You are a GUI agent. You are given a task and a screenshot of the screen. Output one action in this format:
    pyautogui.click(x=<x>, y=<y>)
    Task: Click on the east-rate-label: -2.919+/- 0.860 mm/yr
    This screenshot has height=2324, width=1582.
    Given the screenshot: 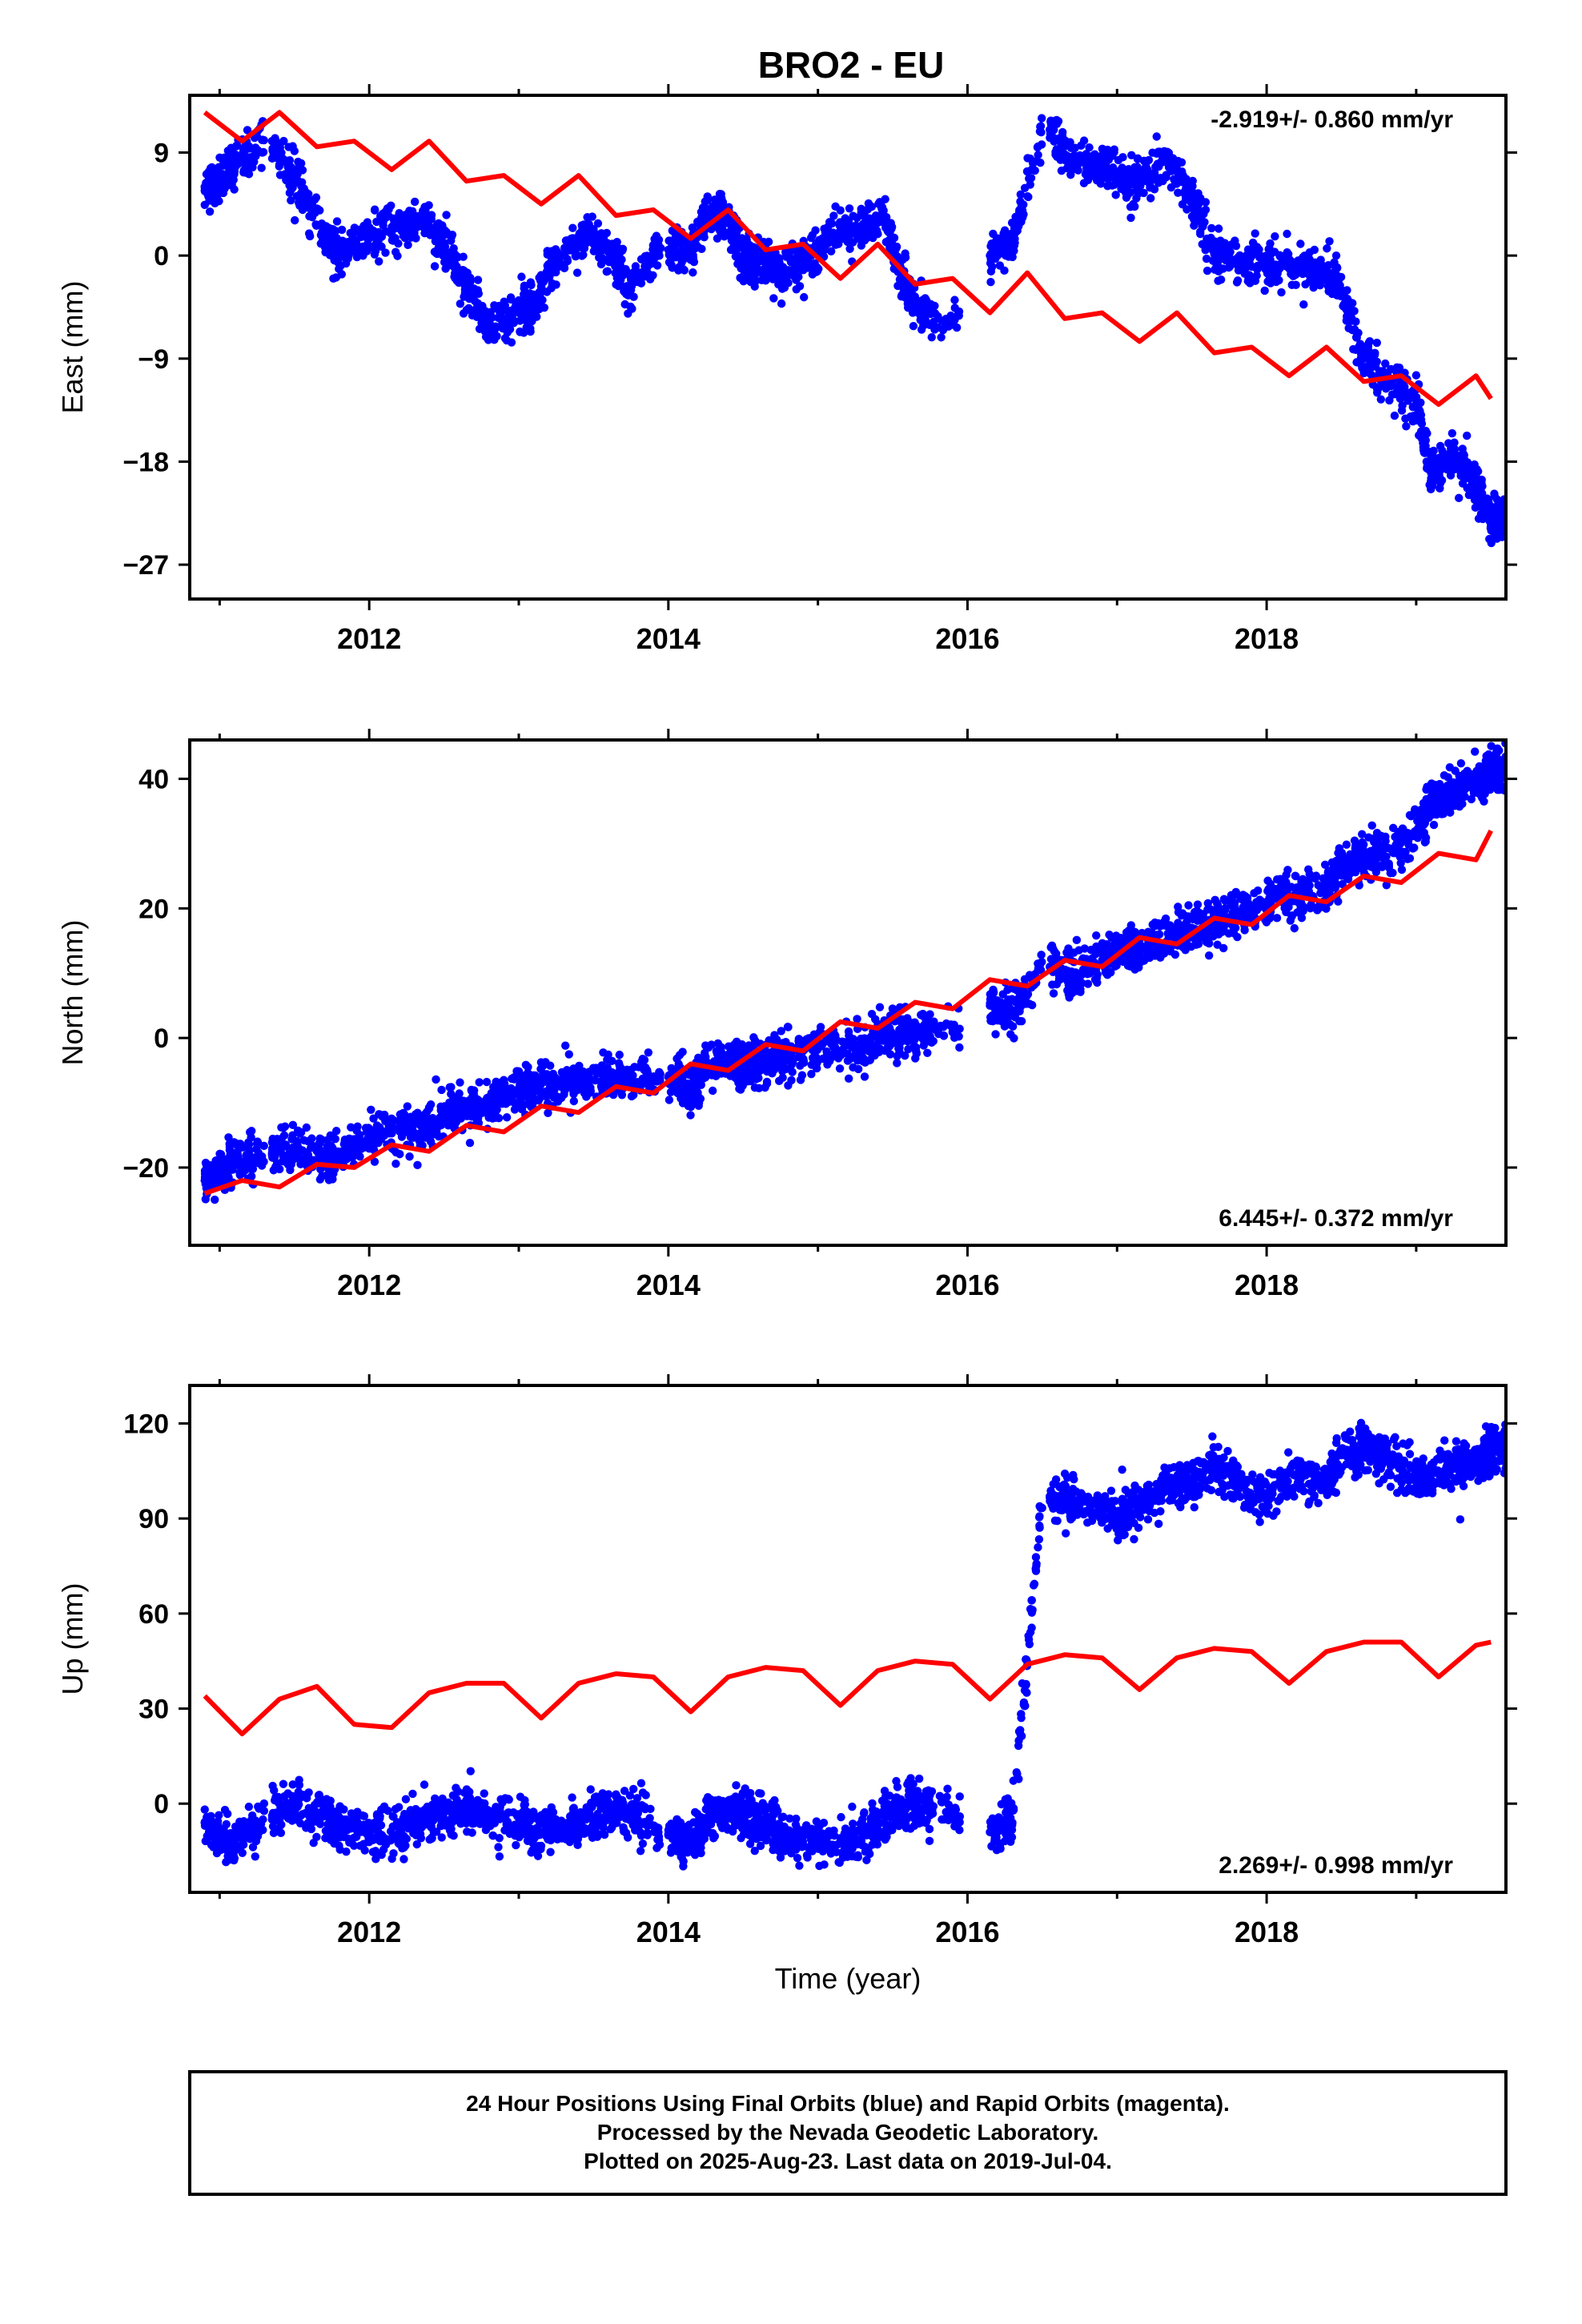 What is the action you would take?
    pyautogui.click(x=1332, y=120)
    